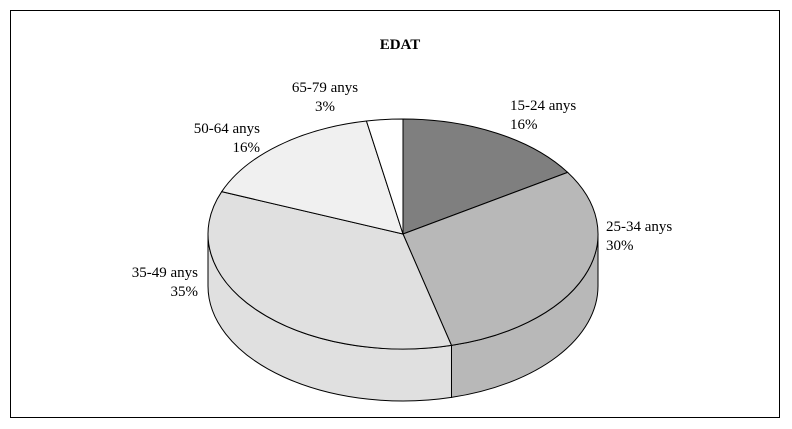 This screenshot has height=429, width=792. What do you see at coordinates (543, 106) in the screenshot?
I see `slice-label-15-24-anys: 15-24 anys` at bounding box center [543, 106].